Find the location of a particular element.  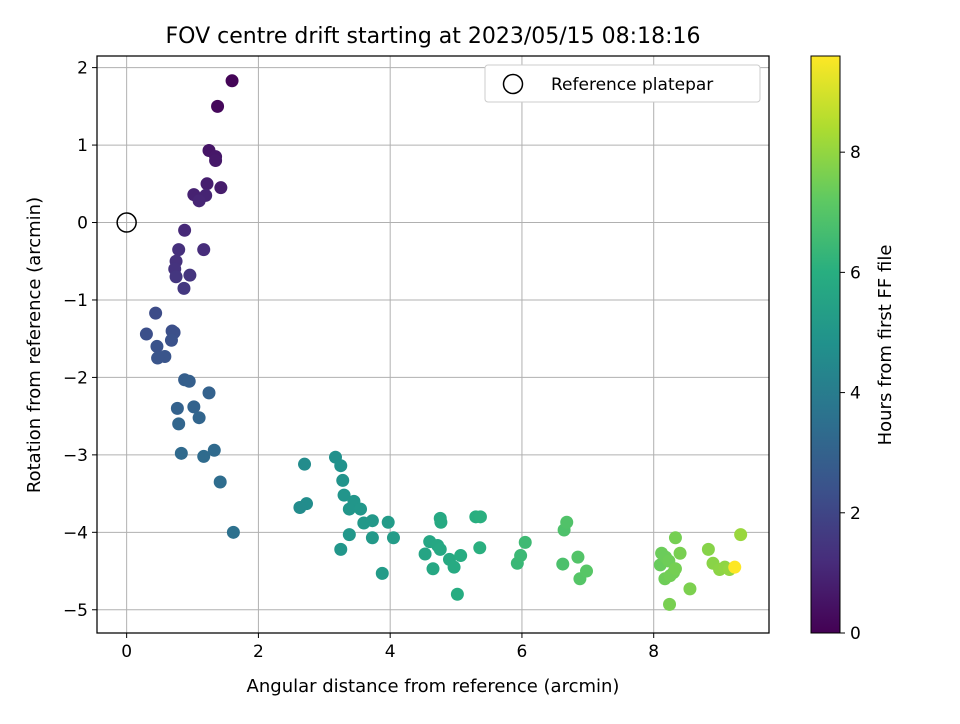

x-axis-label: Angular distance from reference (arcmin) is located at coordinates (433, 686).